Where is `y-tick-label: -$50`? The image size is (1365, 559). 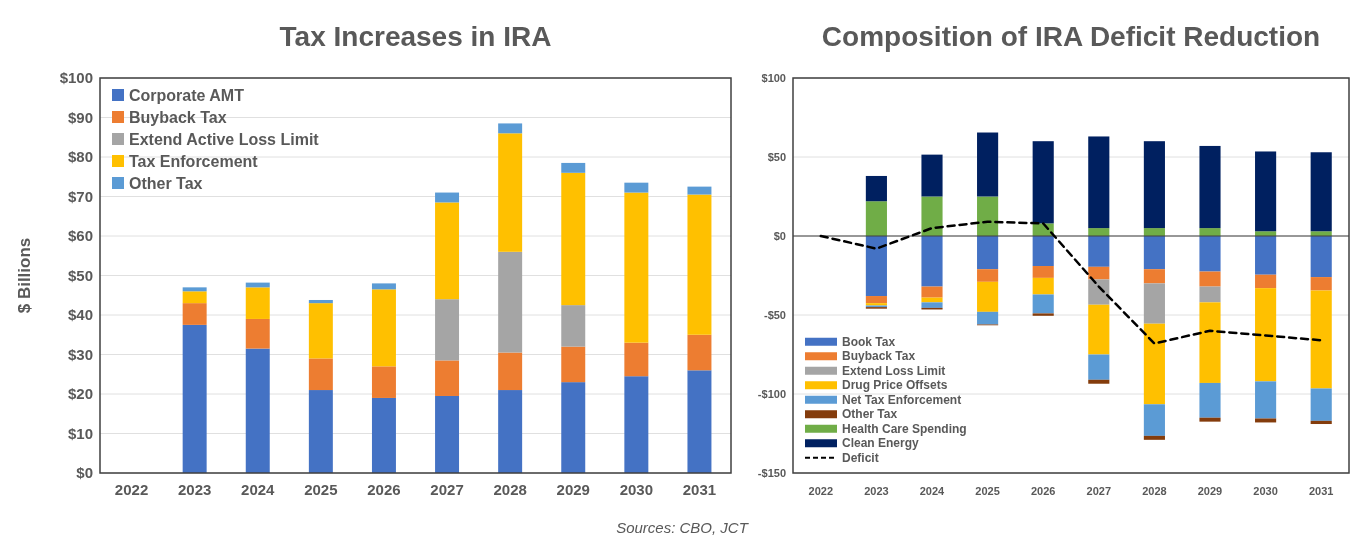
y-tick-label: -$50 is located at coordinates (774, 314).